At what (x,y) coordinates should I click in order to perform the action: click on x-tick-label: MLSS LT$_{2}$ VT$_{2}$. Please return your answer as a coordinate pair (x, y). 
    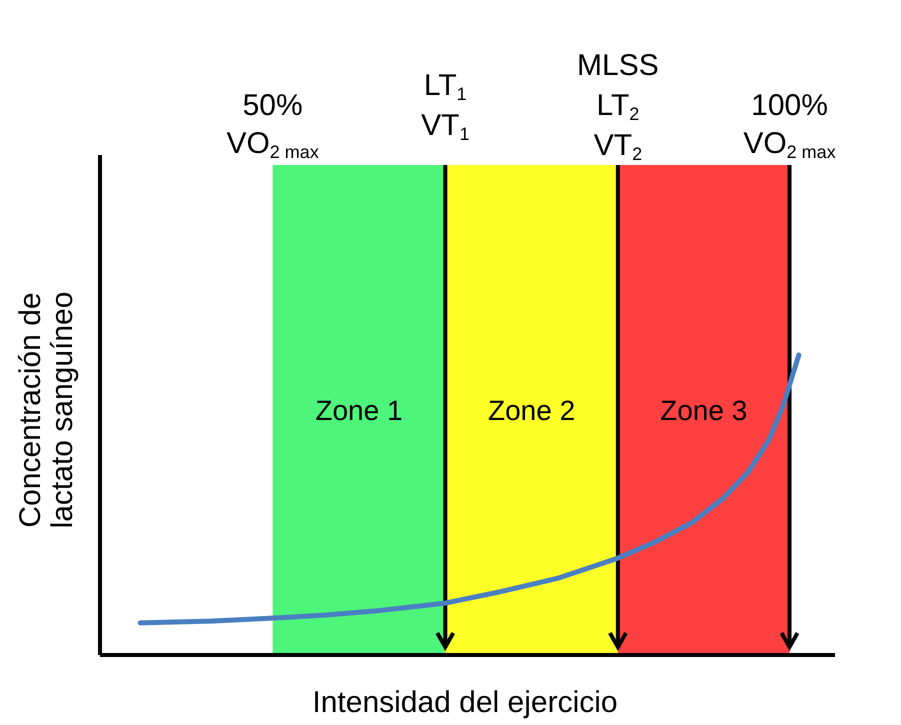
    Looking at the image, I should click on (618, 106).